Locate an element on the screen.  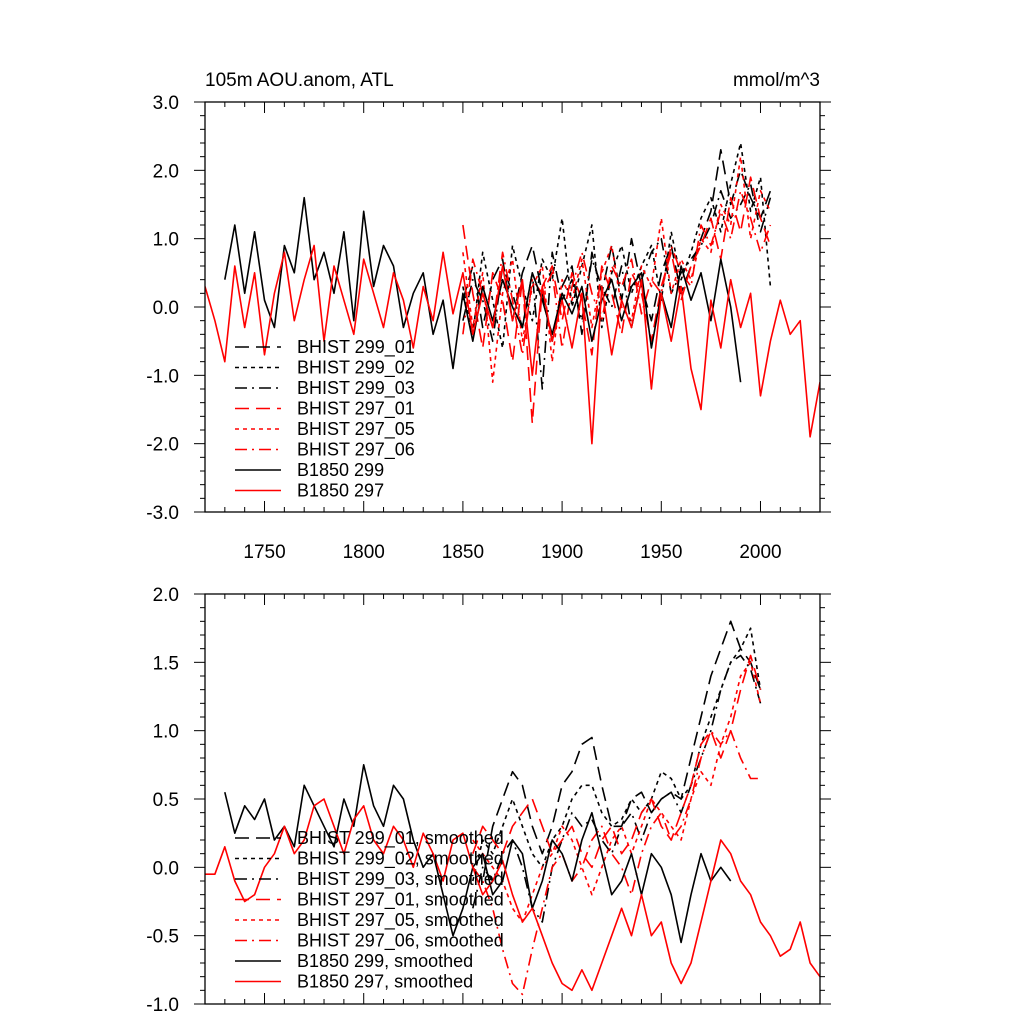
legend-label: BHIST 297_06, smoothed is located at coordinates (400, 941).